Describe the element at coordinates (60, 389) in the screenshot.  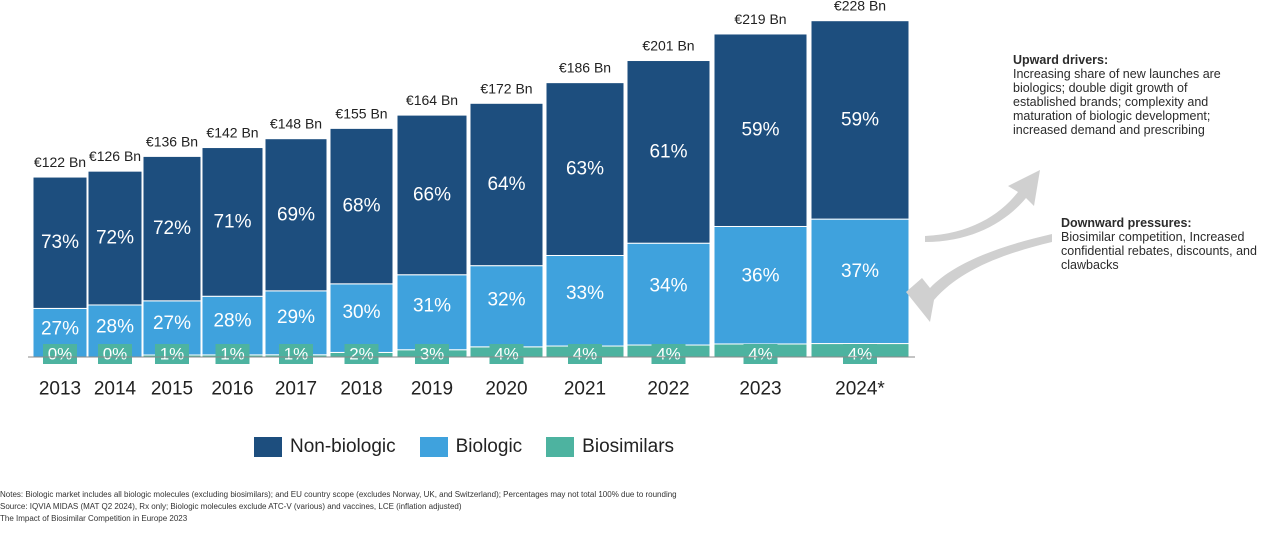
I see `x-tick-0: 2013` at that location.